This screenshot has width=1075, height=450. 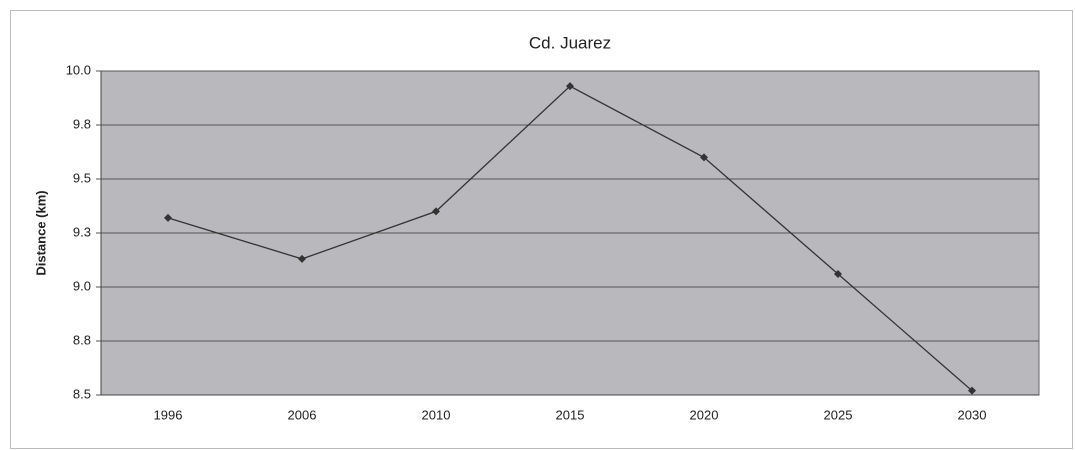 What do you see at coordinates (302, 414) in the screenshot?
I see `x-tick-label: 2006` at bounding box center [302, 414].